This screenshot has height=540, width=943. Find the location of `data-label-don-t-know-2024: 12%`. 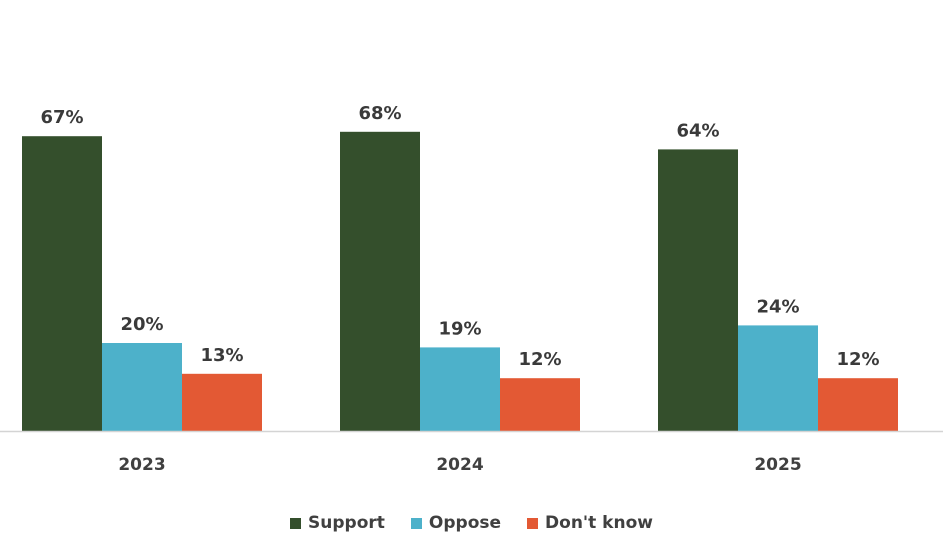

data-label-don-t-know-2024: 12% is located at coordinates (539, 359).